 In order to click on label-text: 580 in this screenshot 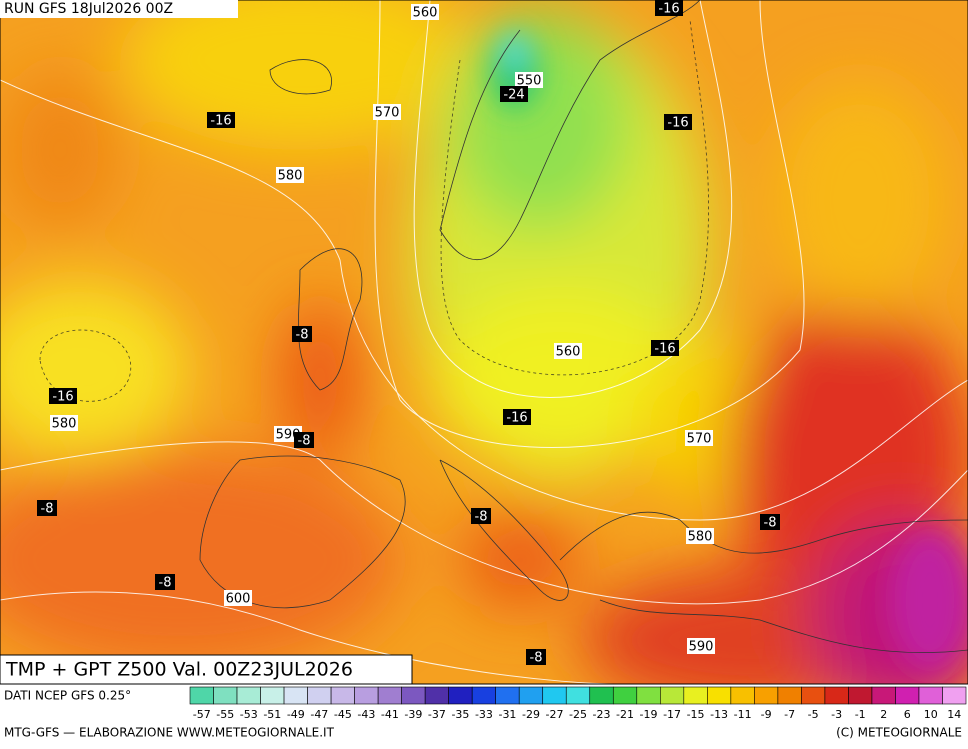, I will do `click(64, 424)`.